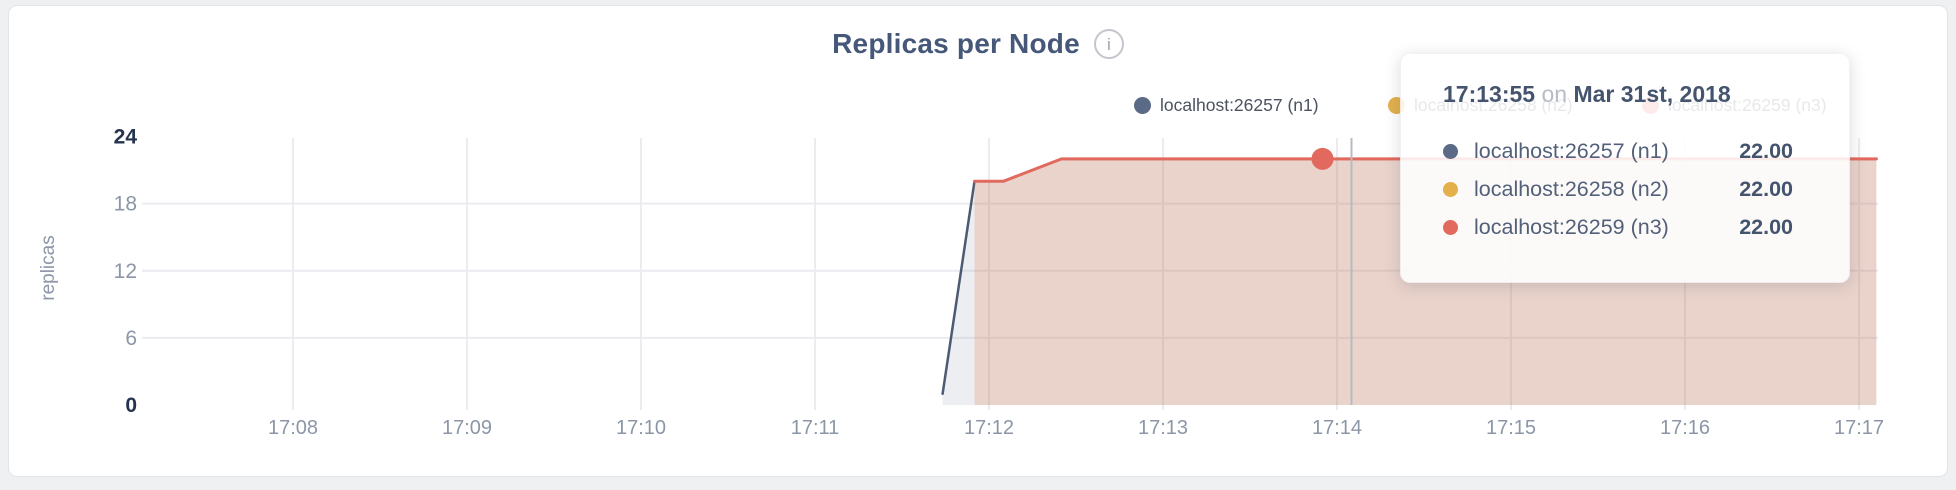 The image size is (1956, 490). I want to click on x-tick-label: 17:08, so click(293, 428).